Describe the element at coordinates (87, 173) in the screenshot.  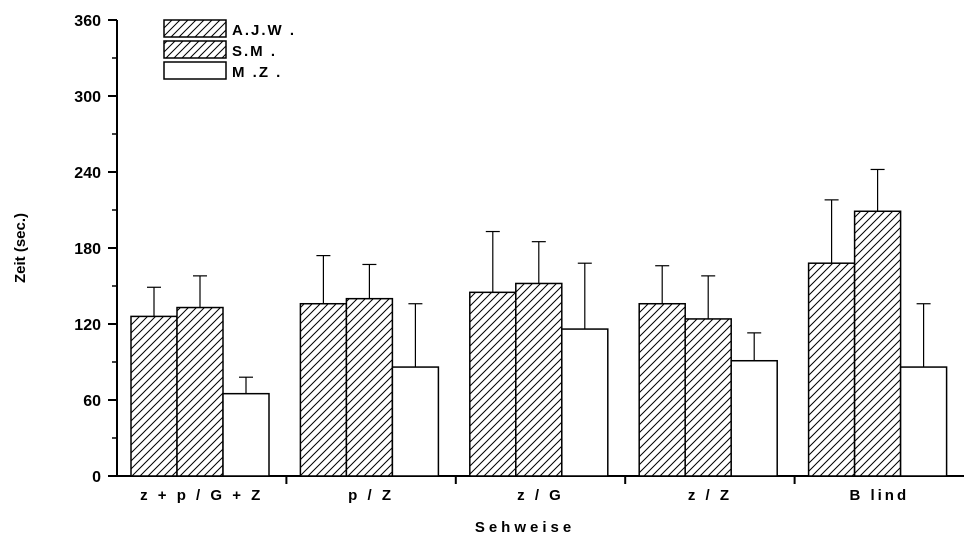
I see `y-tick-label: 240` at that location.